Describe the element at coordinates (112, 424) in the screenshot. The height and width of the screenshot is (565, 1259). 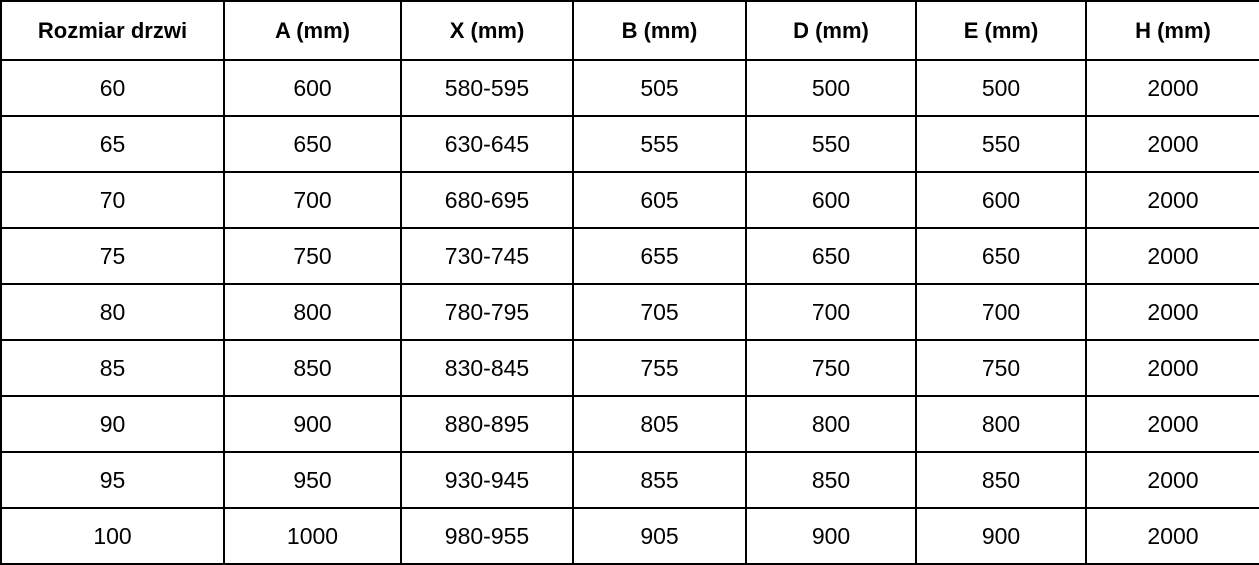
I see `table-cell: 90` at that location.